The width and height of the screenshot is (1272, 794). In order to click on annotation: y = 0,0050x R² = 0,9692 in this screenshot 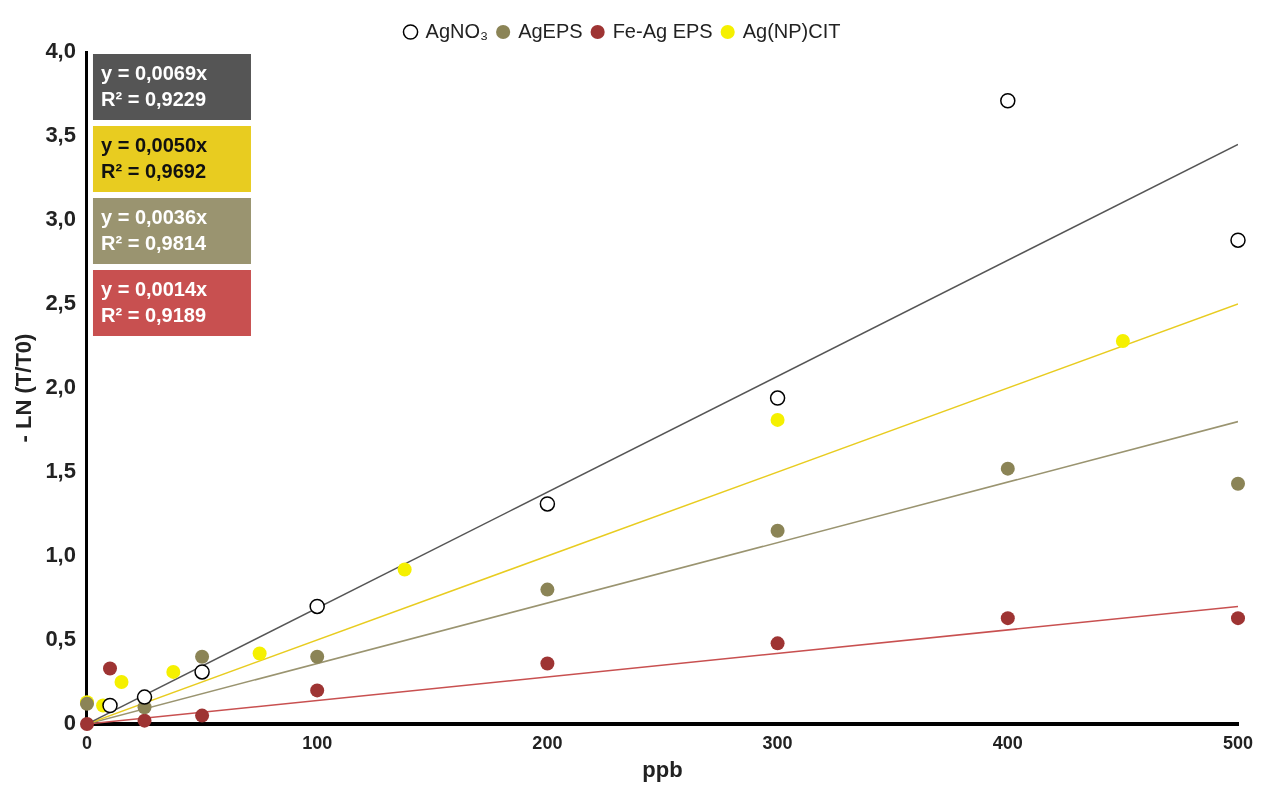, I will do `click(154, 157)`.